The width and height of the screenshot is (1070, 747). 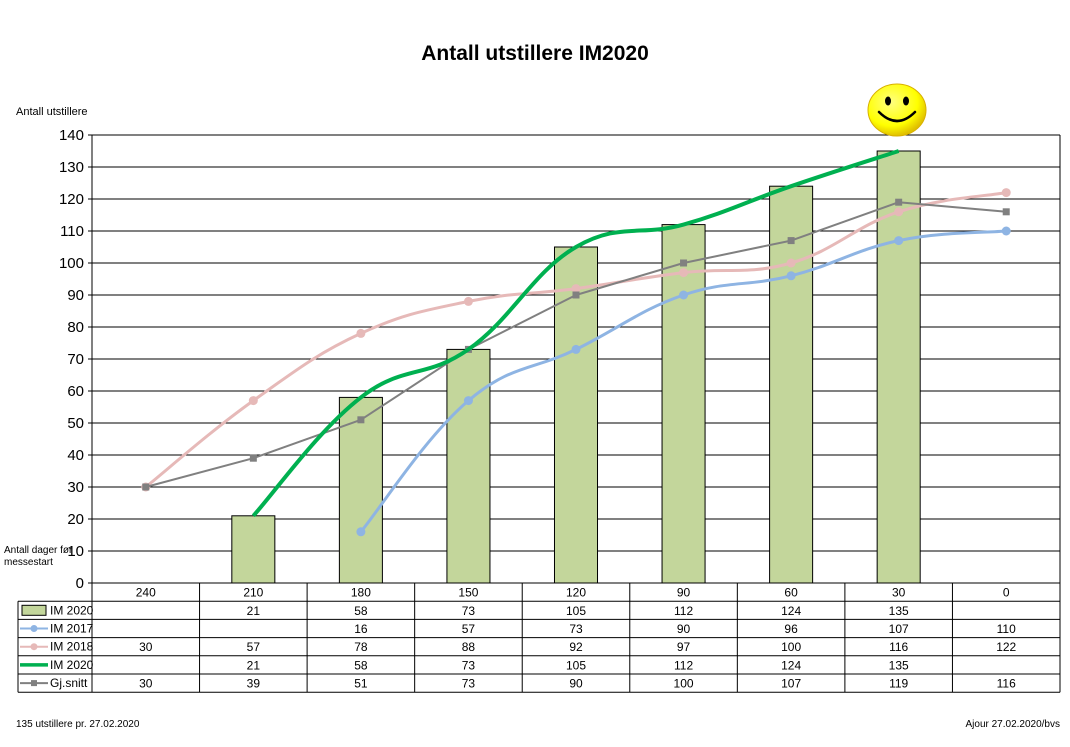 What do you see at coordinates (38, 556) in the screenshot?
I see `x-axis-label: Antall dager før messestart` at bounding box center [38, 556].